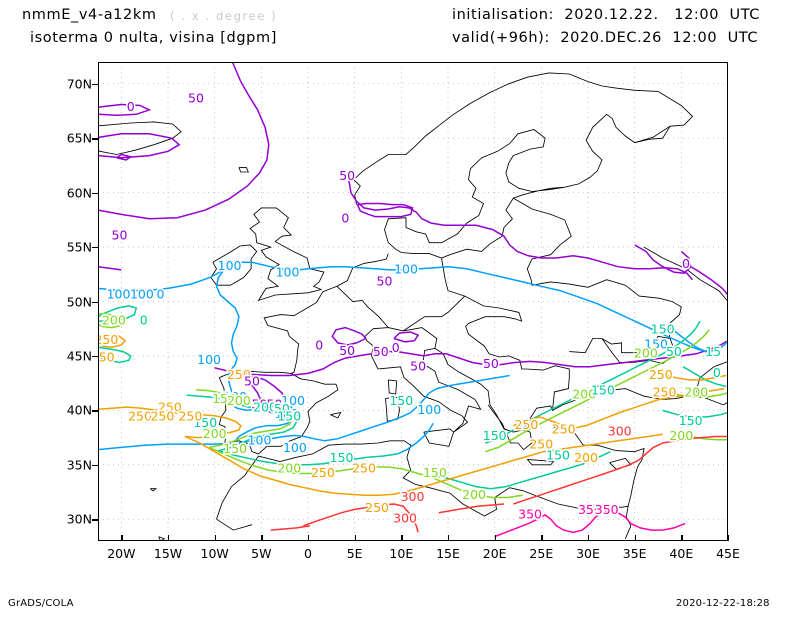  Describe the element at coordinates (41, 603) in the screenshot. I see `source-credit: GrADS/COLA` at that location.